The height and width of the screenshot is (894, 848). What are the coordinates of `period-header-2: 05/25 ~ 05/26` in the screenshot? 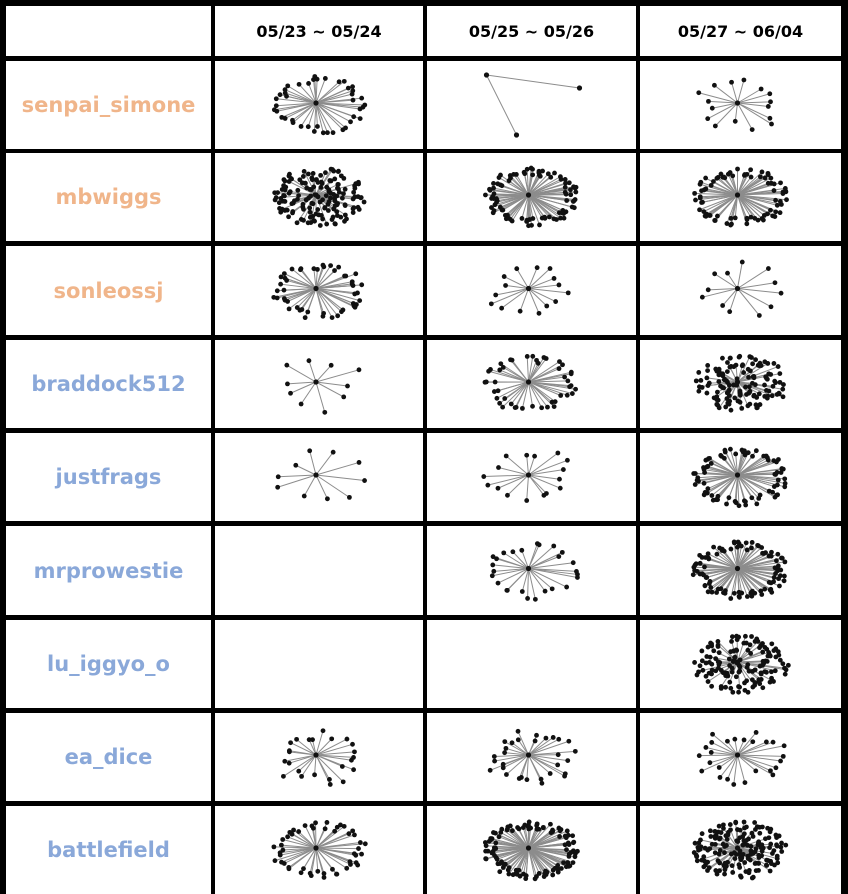 It's located at (531, 31).